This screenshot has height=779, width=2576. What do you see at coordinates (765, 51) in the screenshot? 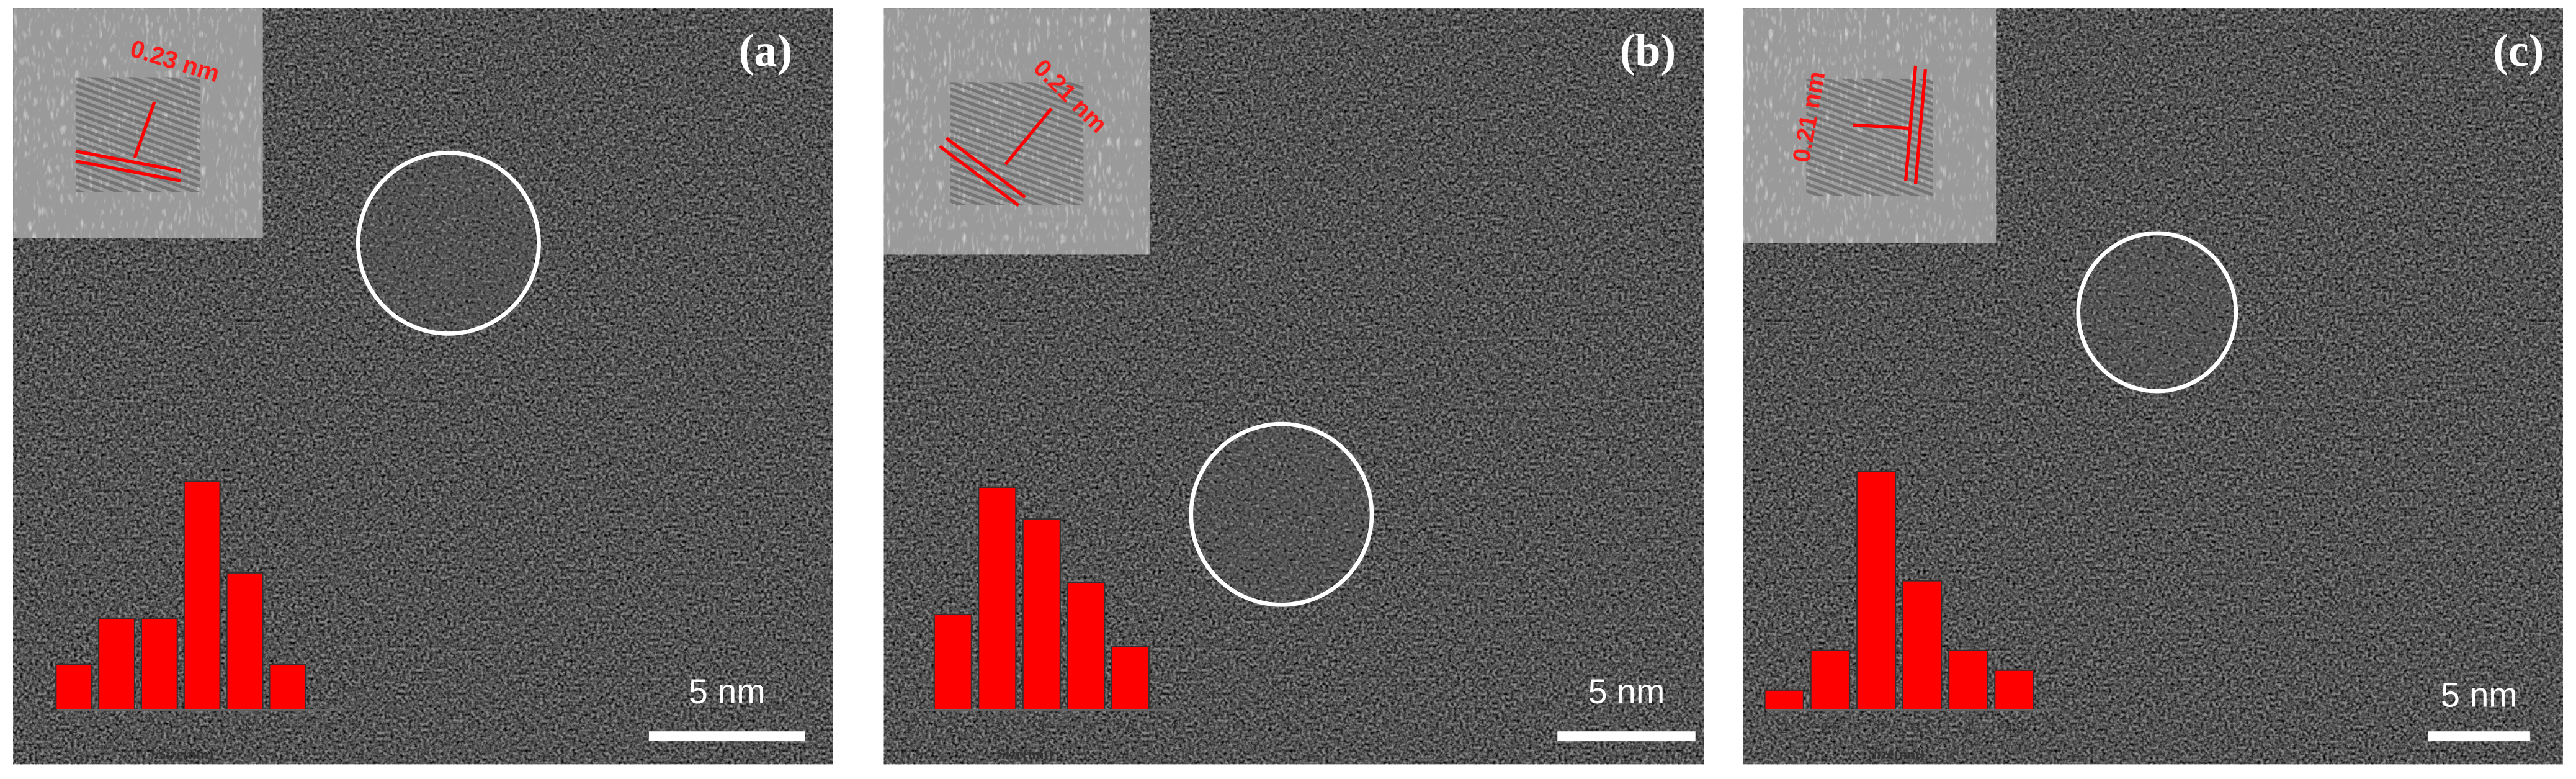
I see `panel-label: (a)` at bounding box center [765, 51].